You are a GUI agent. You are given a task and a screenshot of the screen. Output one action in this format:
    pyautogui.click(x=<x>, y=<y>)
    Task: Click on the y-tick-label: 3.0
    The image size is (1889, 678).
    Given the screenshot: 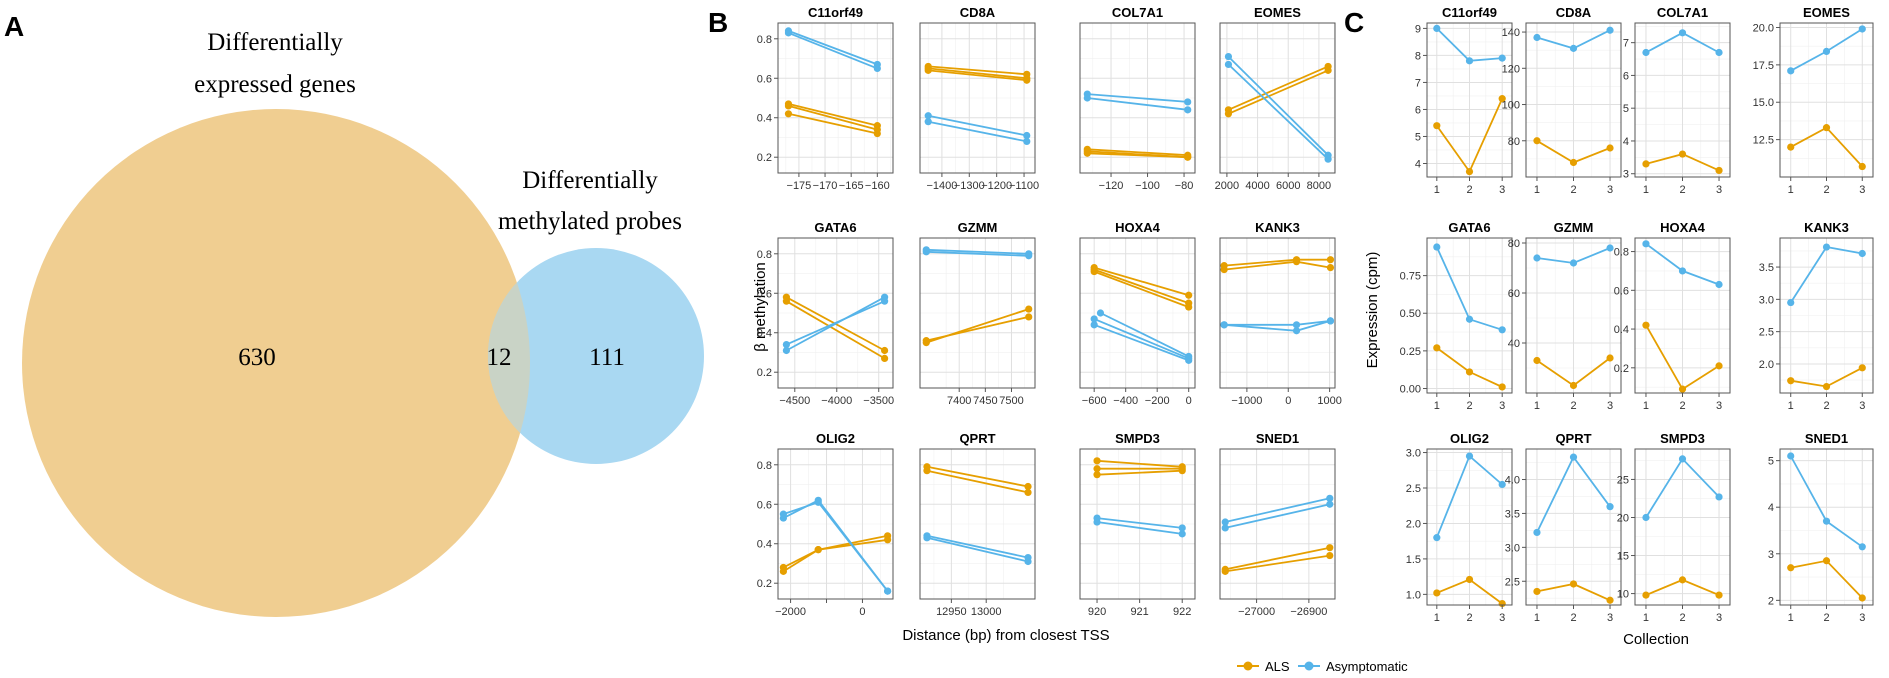 What is the action you would take?
    pyautogui.click(x=1413, y=454)
    